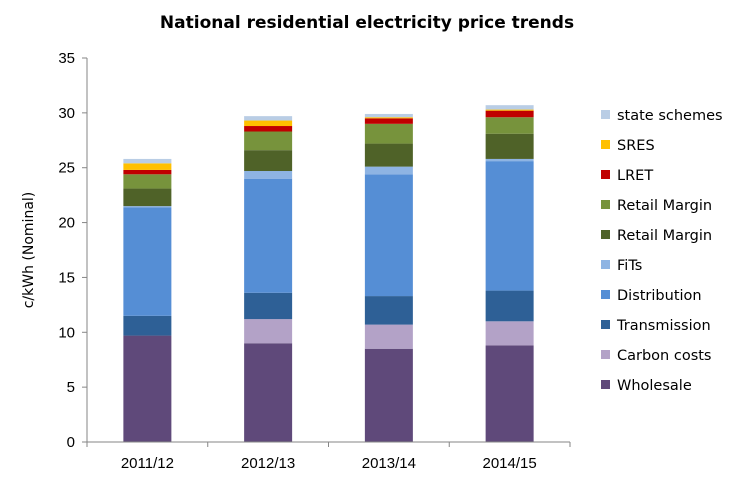 Image resolution: width=754 pixels, height=500 pixels. What do you see at coordinates (71, 442) in the screenshot?
I see `y-tick-label: 0` at bounding box center [71, 442].